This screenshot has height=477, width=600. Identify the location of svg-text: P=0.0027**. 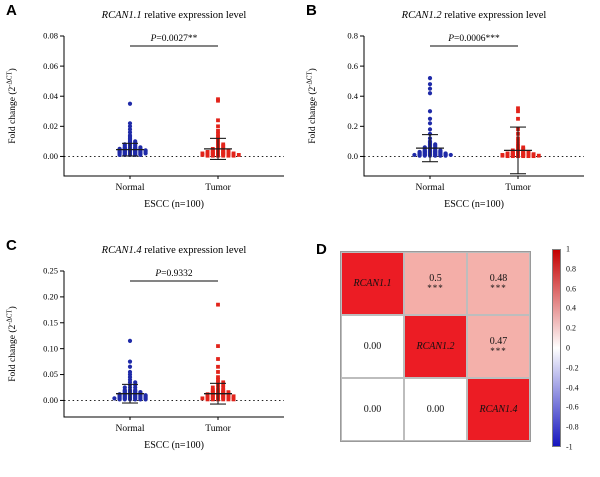
(174, 39).